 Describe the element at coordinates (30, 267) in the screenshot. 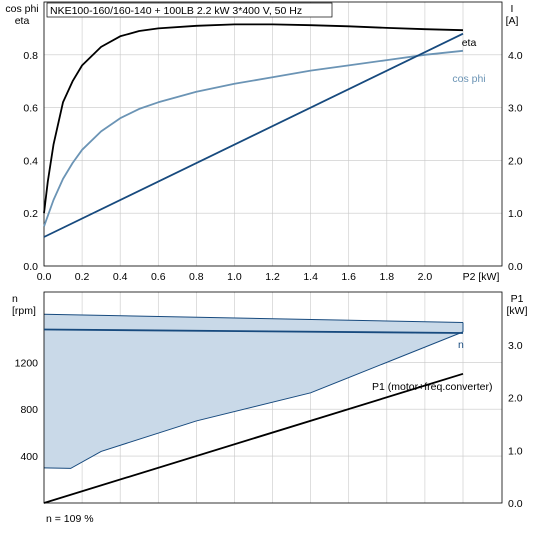

I see `top-left-tick-0: 0.0` at that location.